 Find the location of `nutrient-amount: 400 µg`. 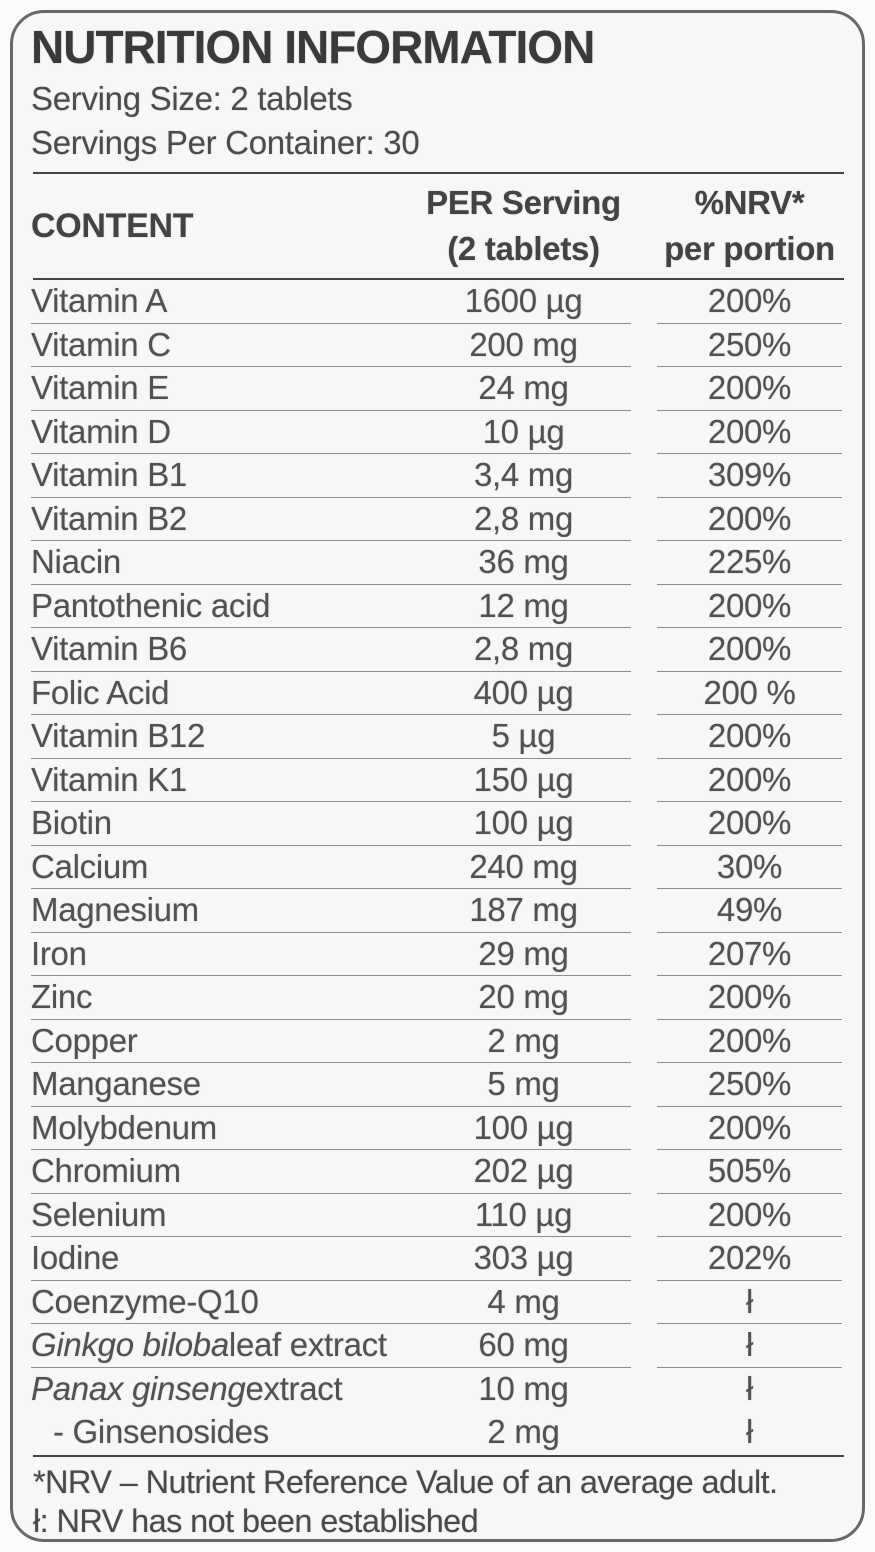

nutrient-amount: 400 µg is located at coordinates (523, 693).